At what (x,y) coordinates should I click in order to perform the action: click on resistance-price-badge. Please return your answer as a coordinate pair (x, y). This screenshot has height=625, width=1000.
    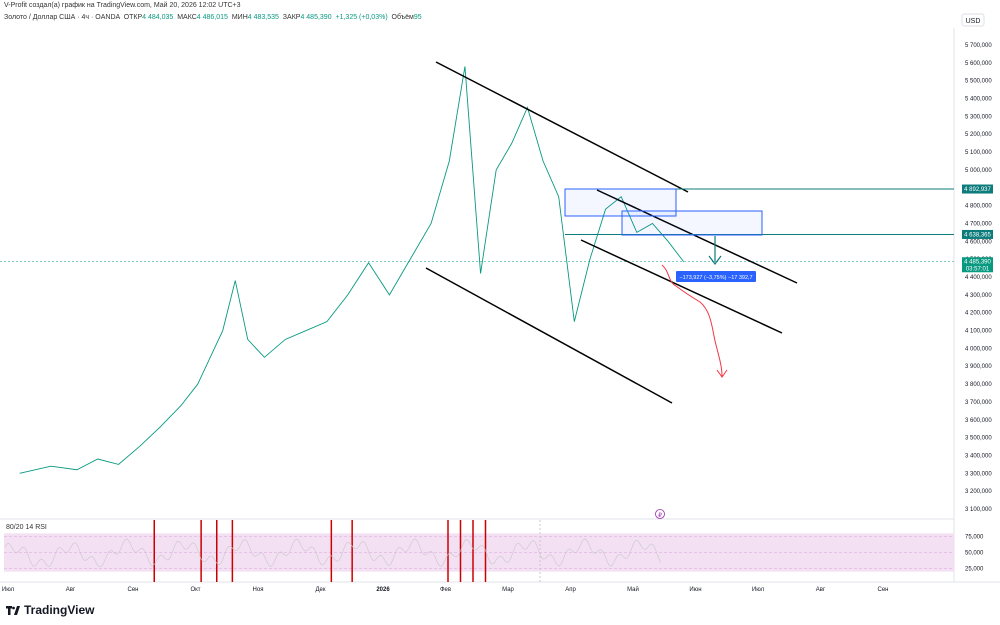
    Looking at the image, I should click on (977, 189).